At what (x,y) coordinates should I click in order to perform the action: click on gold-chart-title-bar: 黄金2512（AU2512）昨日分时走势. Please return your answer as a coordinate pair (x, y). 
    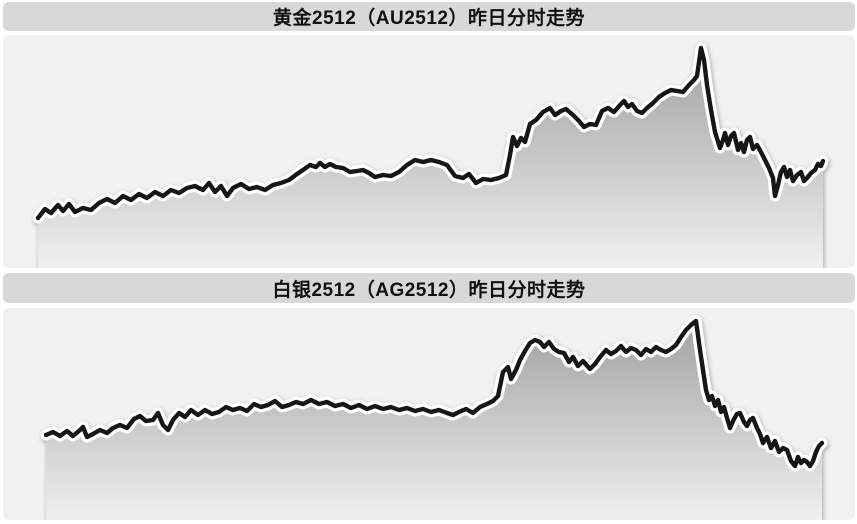
    Looking at the image, I should click on (429, 16).